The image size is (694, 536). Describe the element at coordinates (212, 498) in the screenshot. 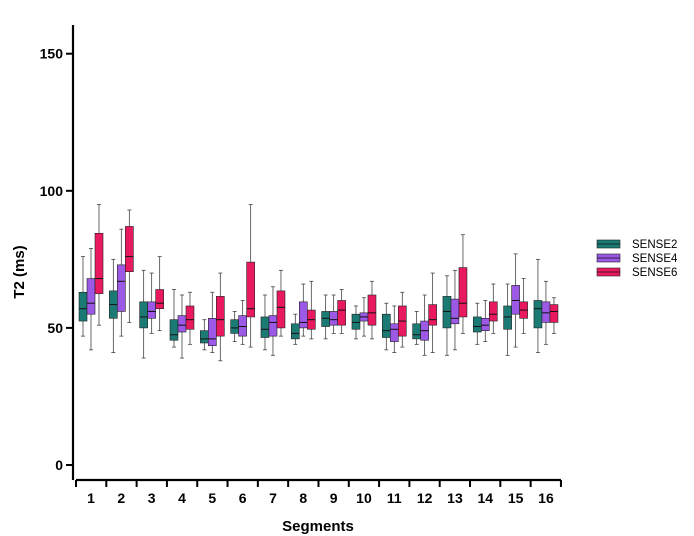

I see `x-tick-label: 5` at that location.